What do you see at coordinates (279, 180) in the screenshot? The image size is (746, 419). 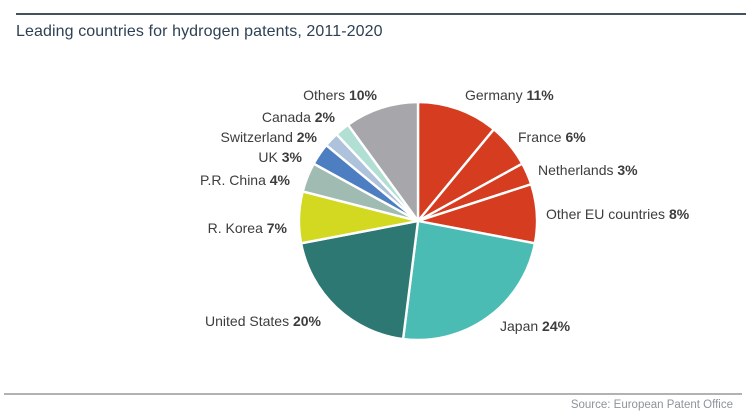 I see `country-percent: 4%` at bounding box center [279, 180].